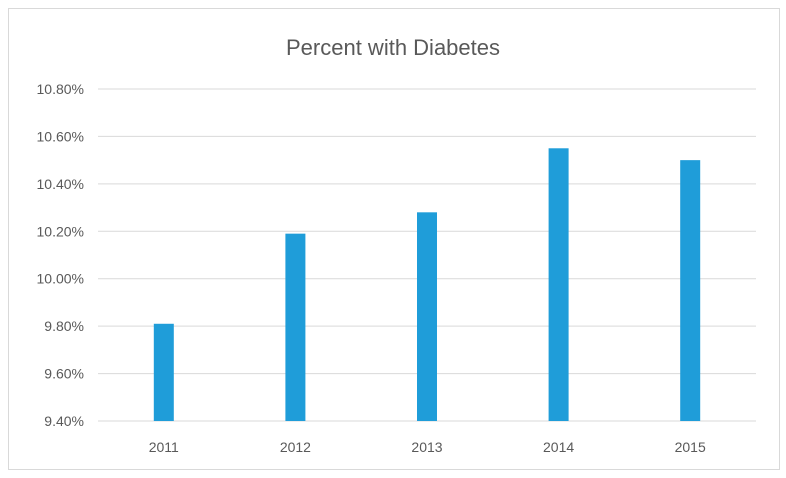 This screenshot has height=478, width=786. What do you see at coordinates (164, 447) in the screenshot?
I see `x-tick-label: 2011` at bounding box center [164, 447].